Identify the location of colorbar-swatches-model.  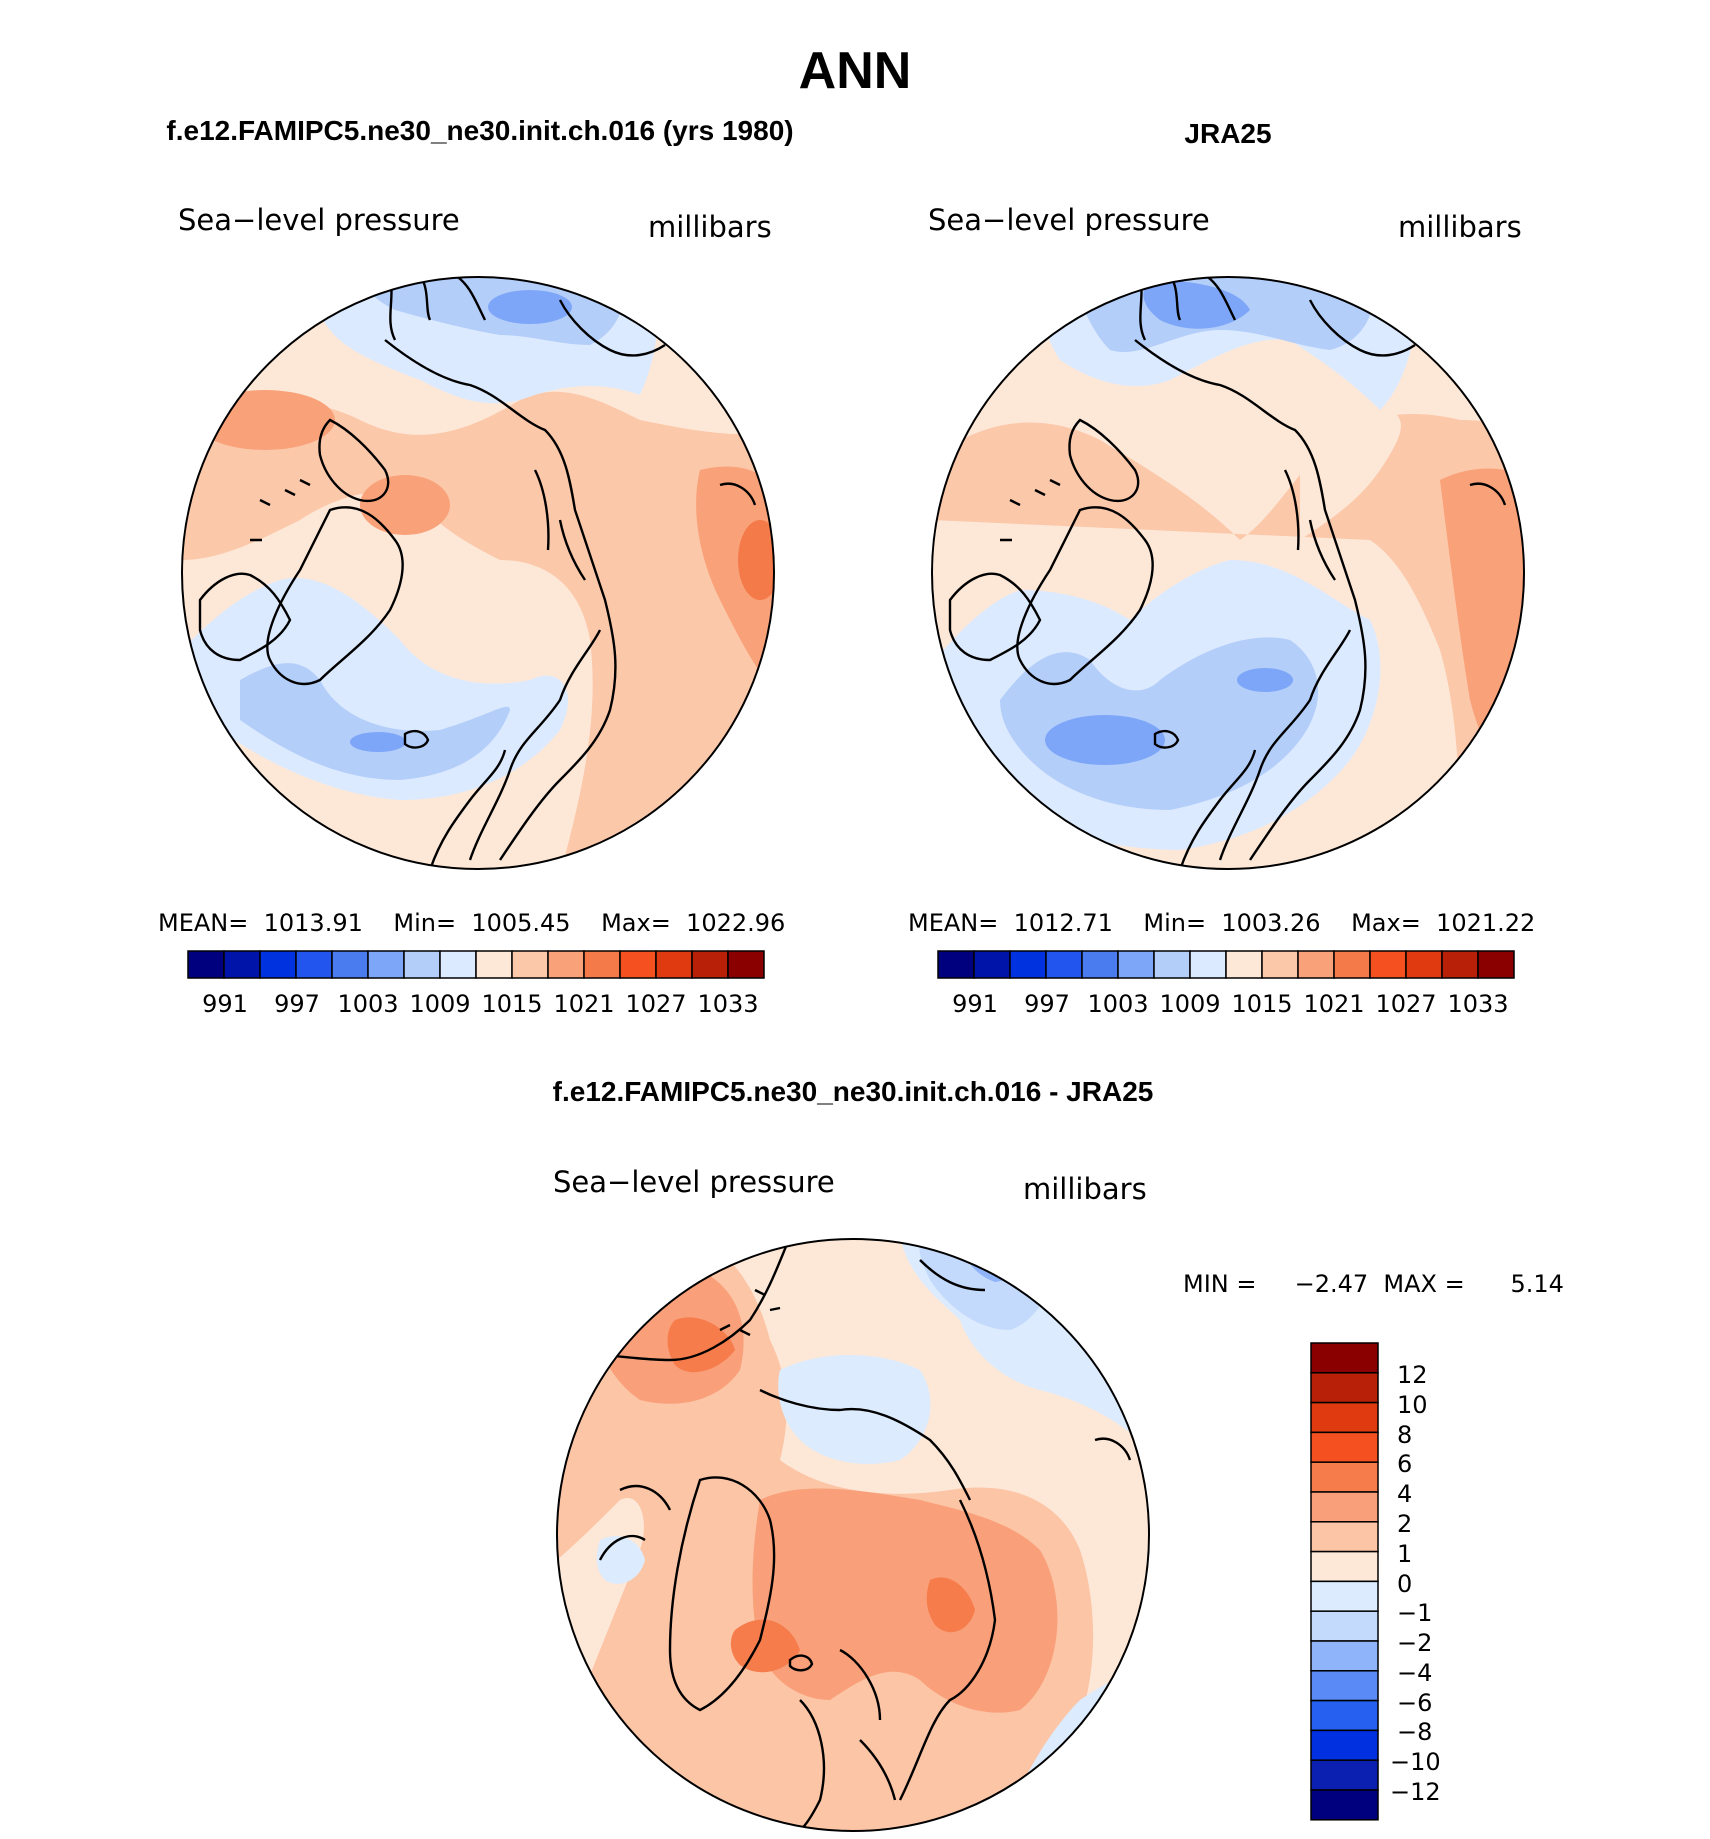
(476, 964).